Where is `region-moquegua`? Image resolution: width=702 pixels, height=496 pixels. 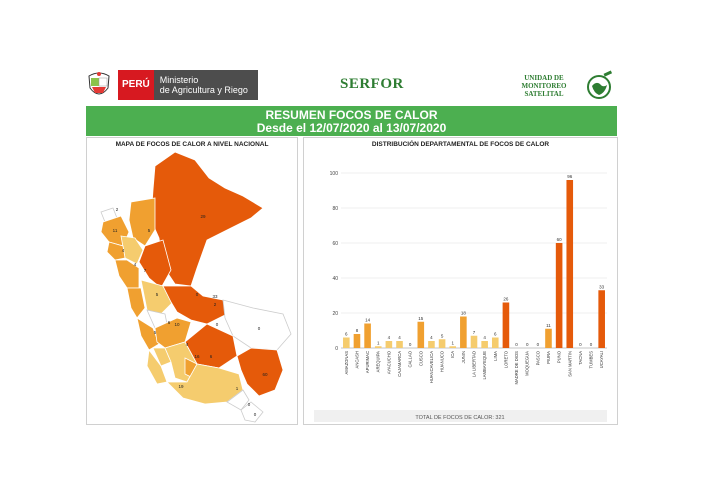 region-moquegua is located at coordinates (238, 400).